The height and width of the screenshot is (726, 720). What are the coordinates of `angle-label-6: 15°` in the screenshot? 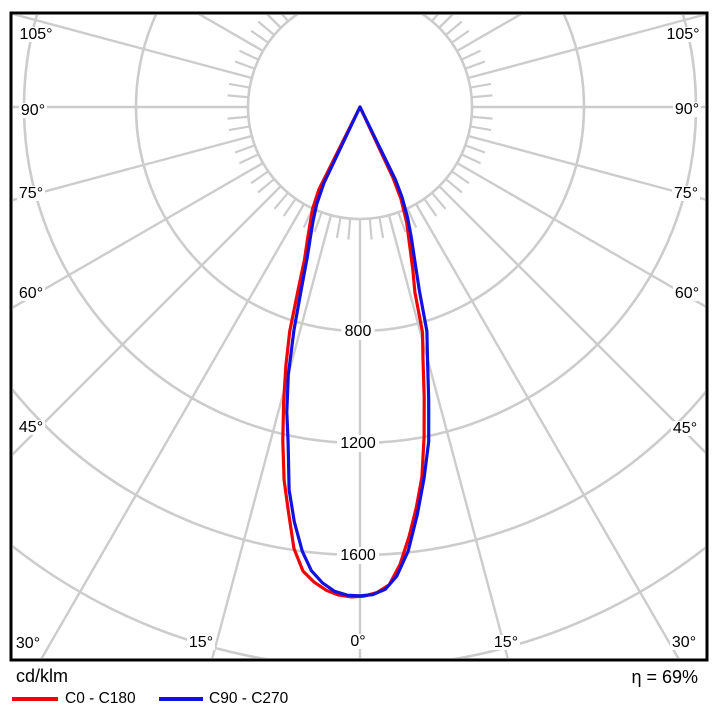 It's located at (201, 642).